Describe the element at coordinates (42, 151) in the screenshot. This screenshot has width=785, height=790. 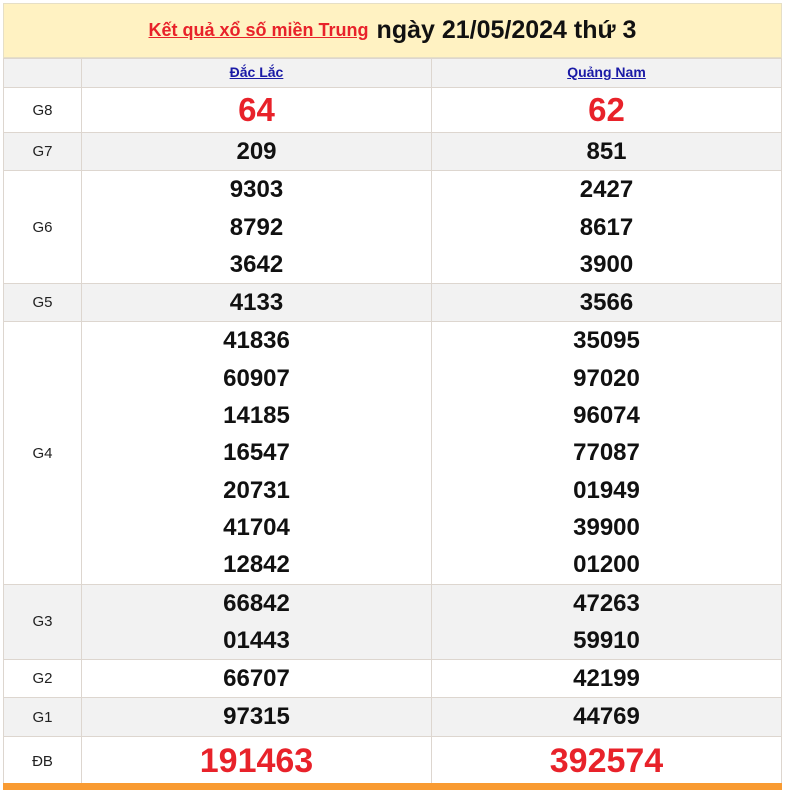
I see `prize-label: G7` at that location.